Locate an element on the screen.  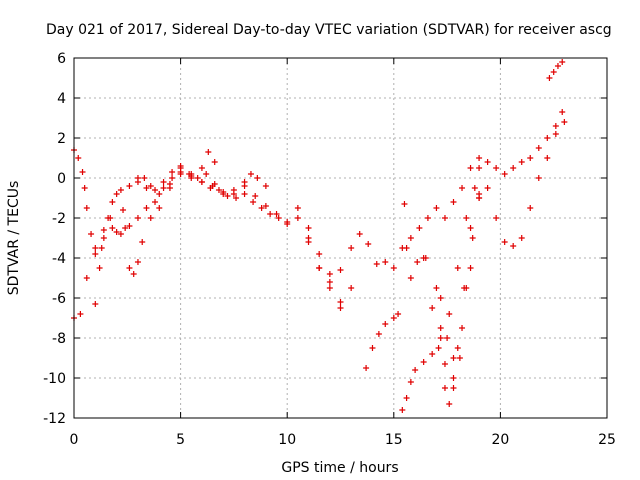
series-s12 is located at coordinates (556, 70).